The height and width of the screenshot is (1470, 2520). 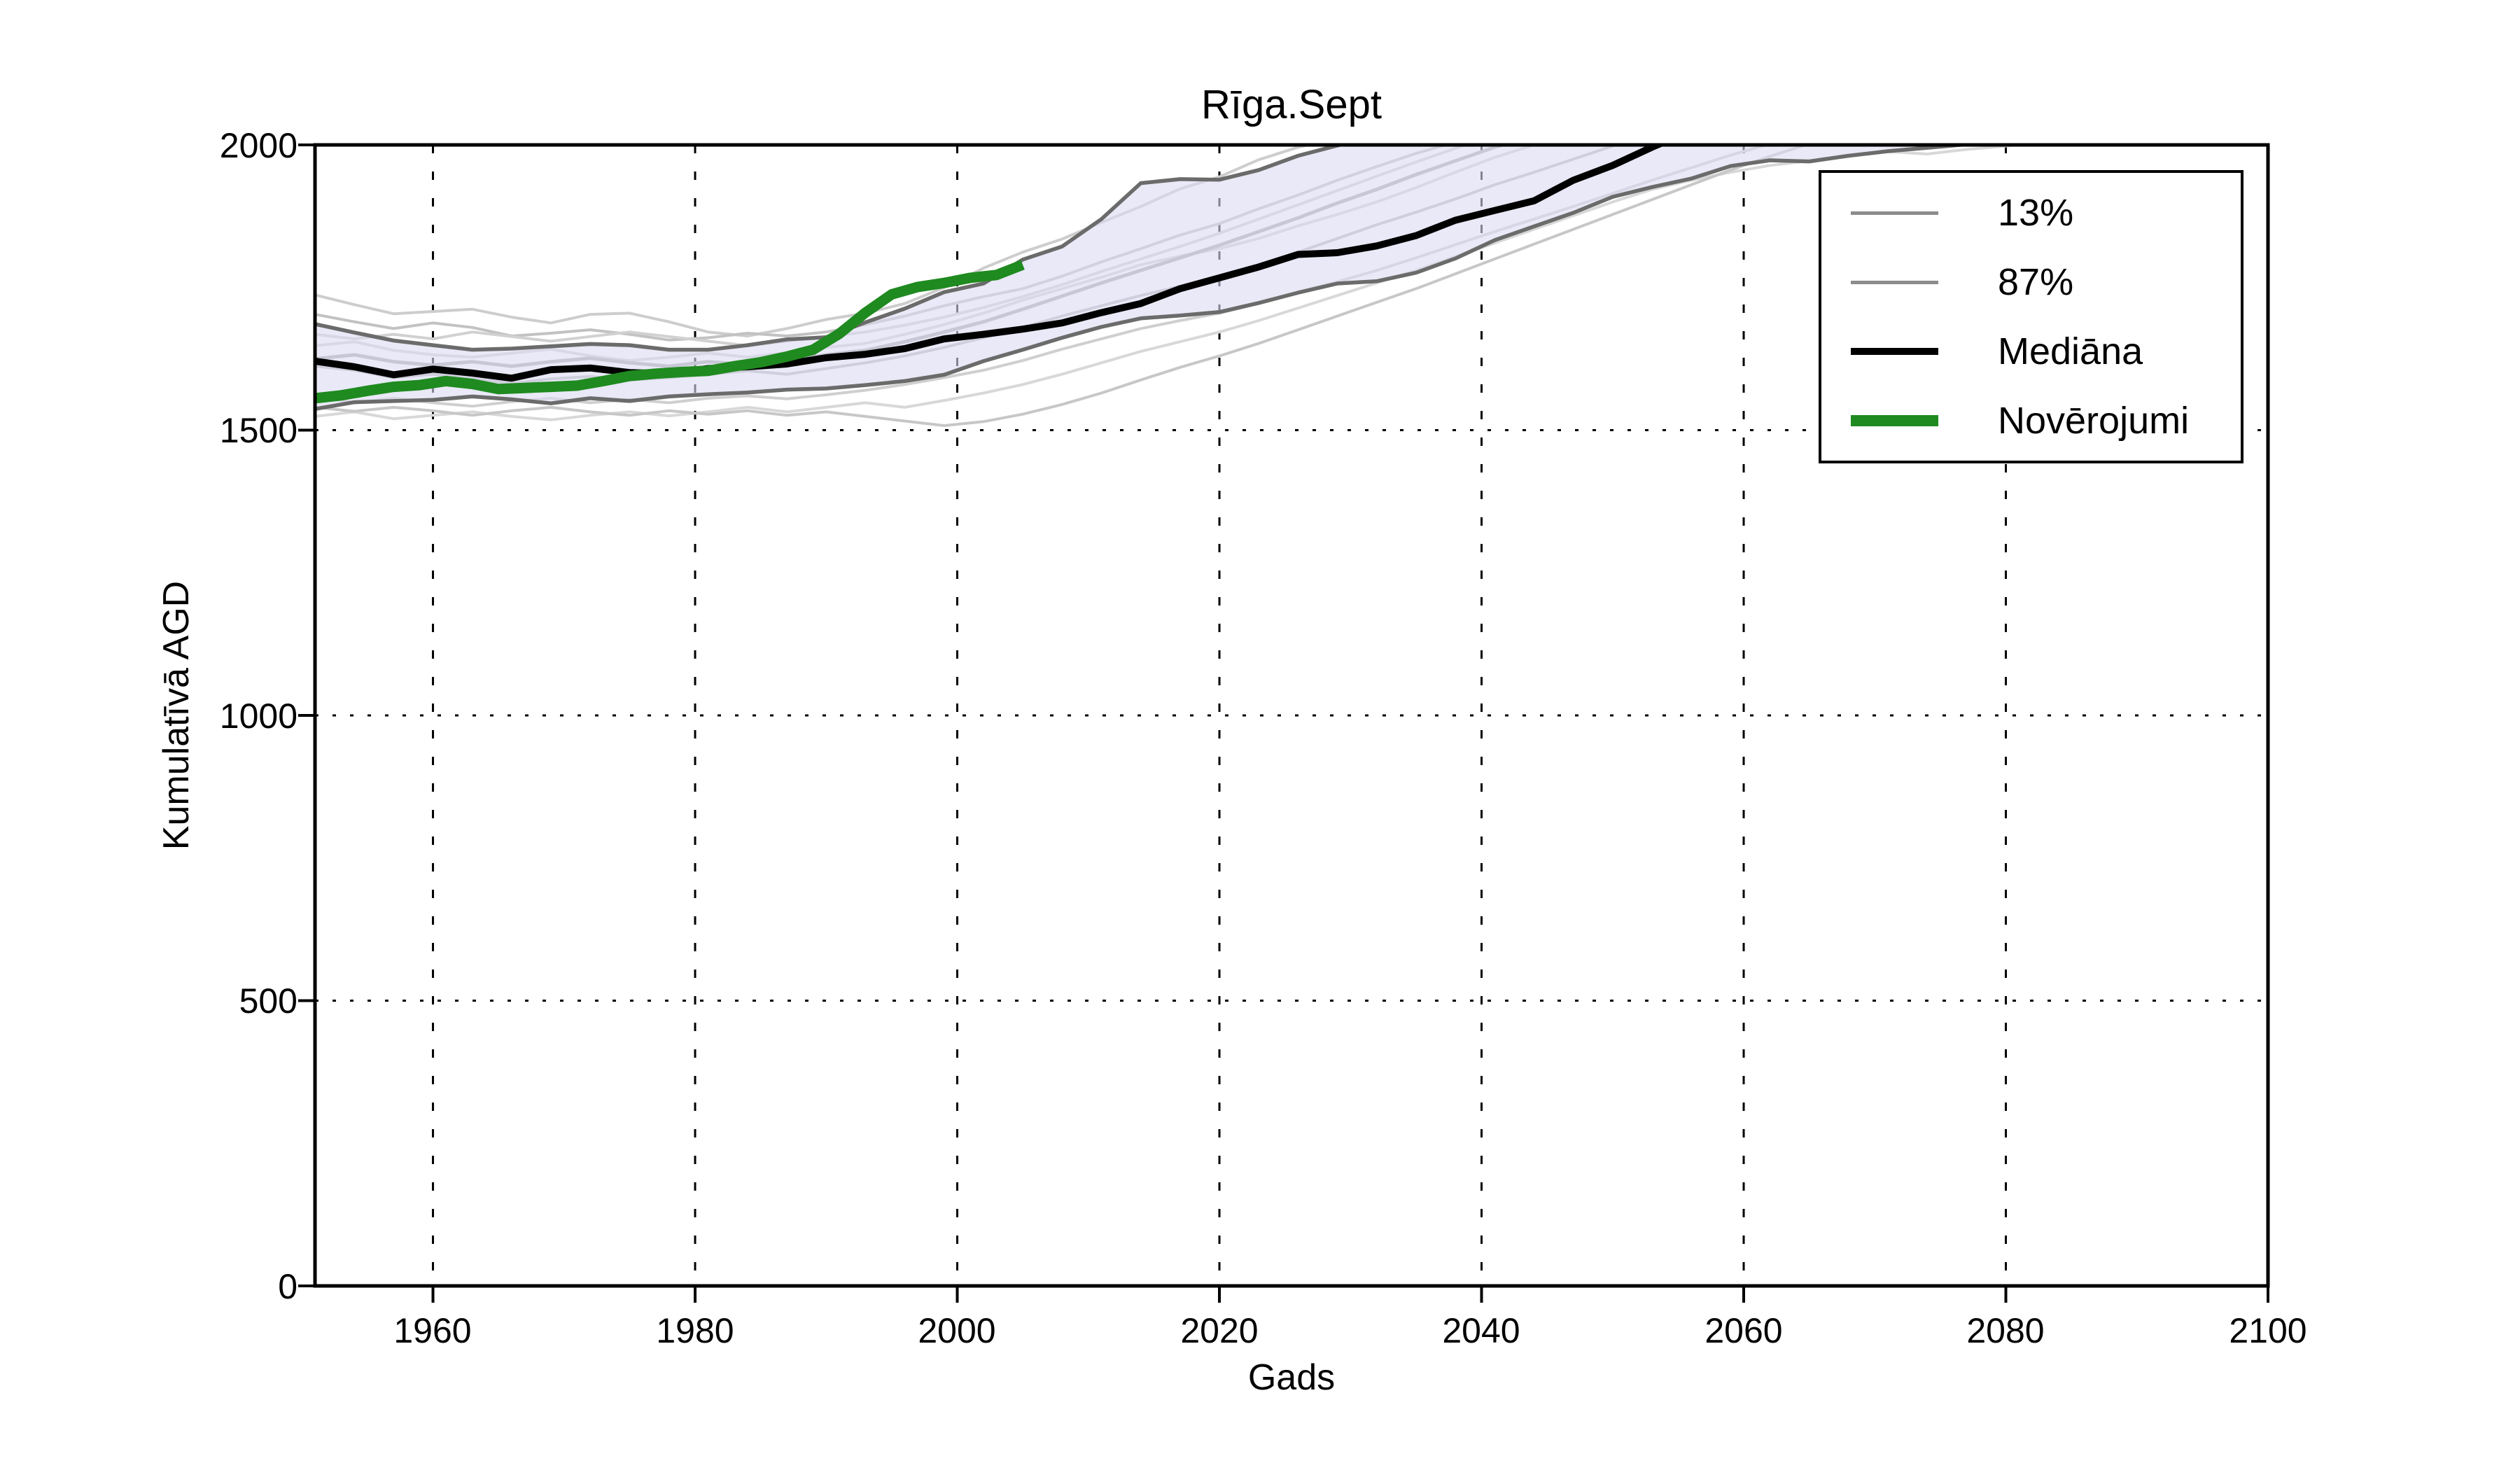 I want to click on legend-row-13pct: 13%, so click(x=2031, y=212).